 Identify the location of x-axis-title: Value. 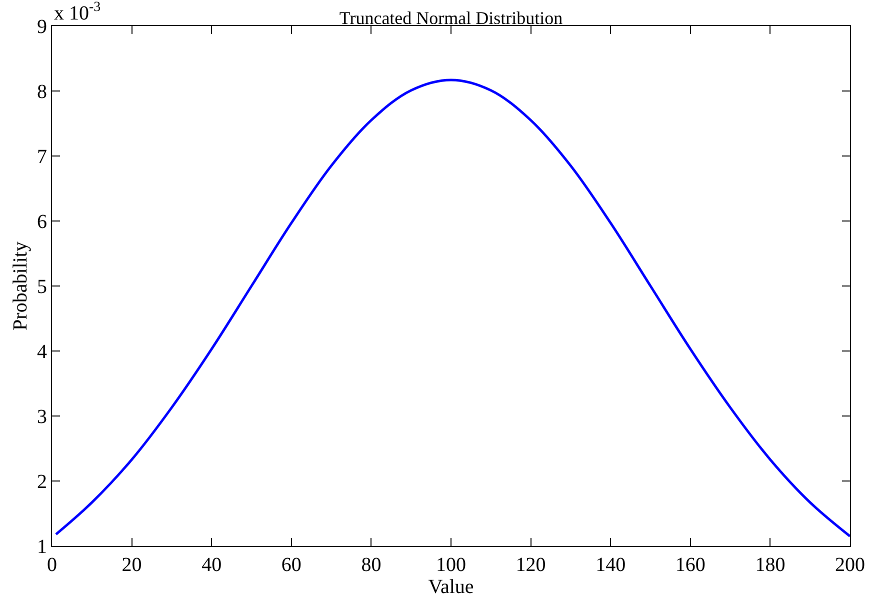
(451, 587).